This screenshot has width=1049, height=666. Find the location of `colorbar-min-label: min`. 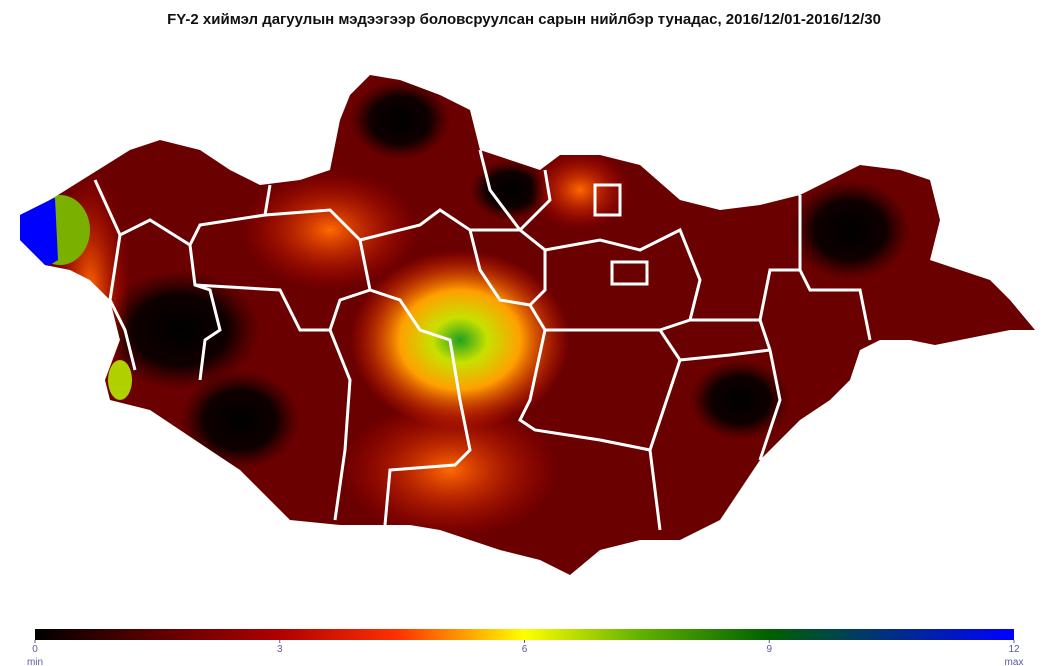

colorbar-min-label: min is located at coordinates (35, 661).